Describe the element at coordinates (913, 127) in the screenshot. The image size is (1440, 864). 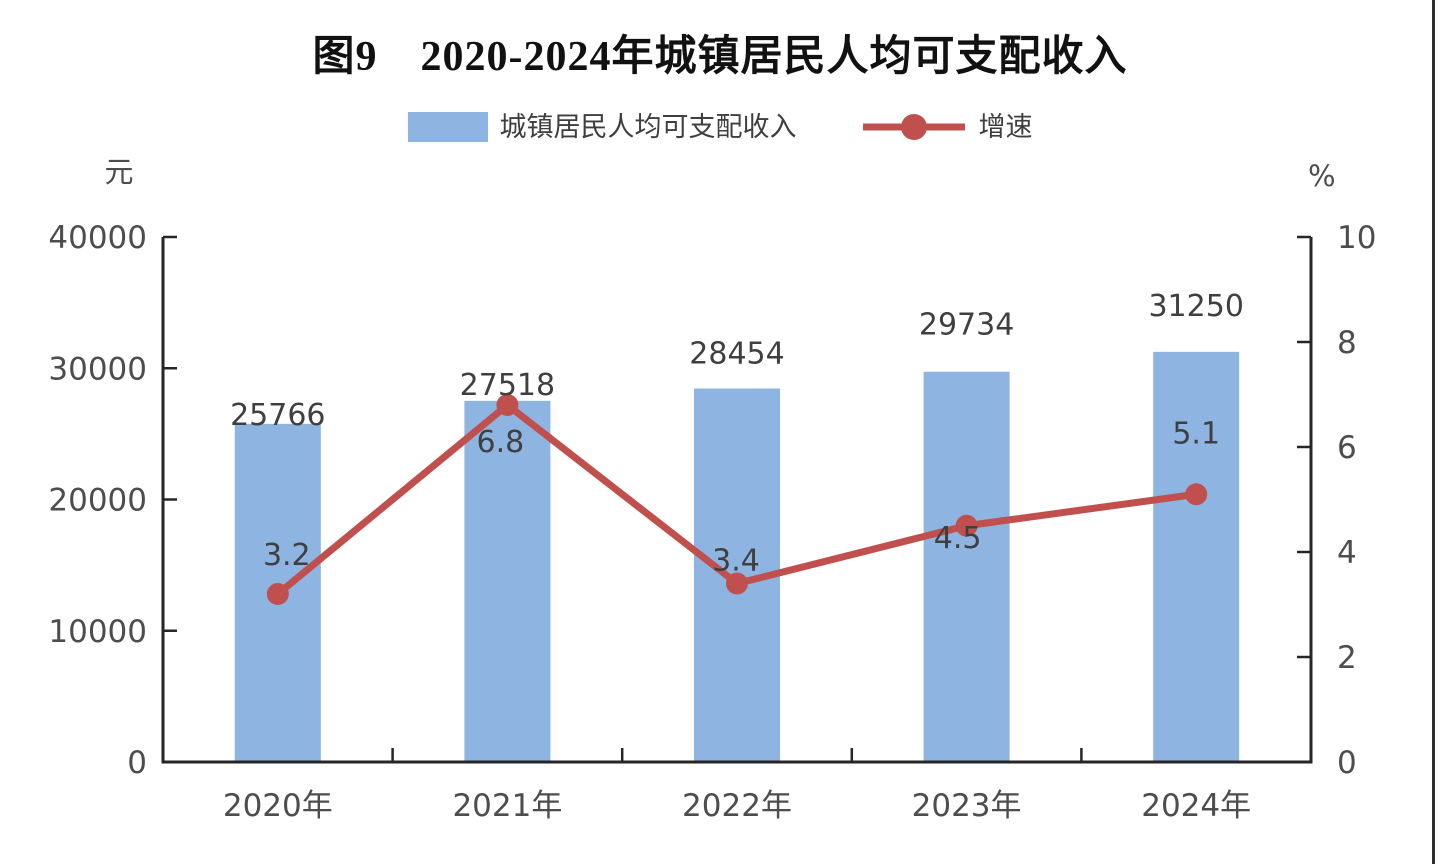
I see `growth-series-line-marker-icon` at that location.